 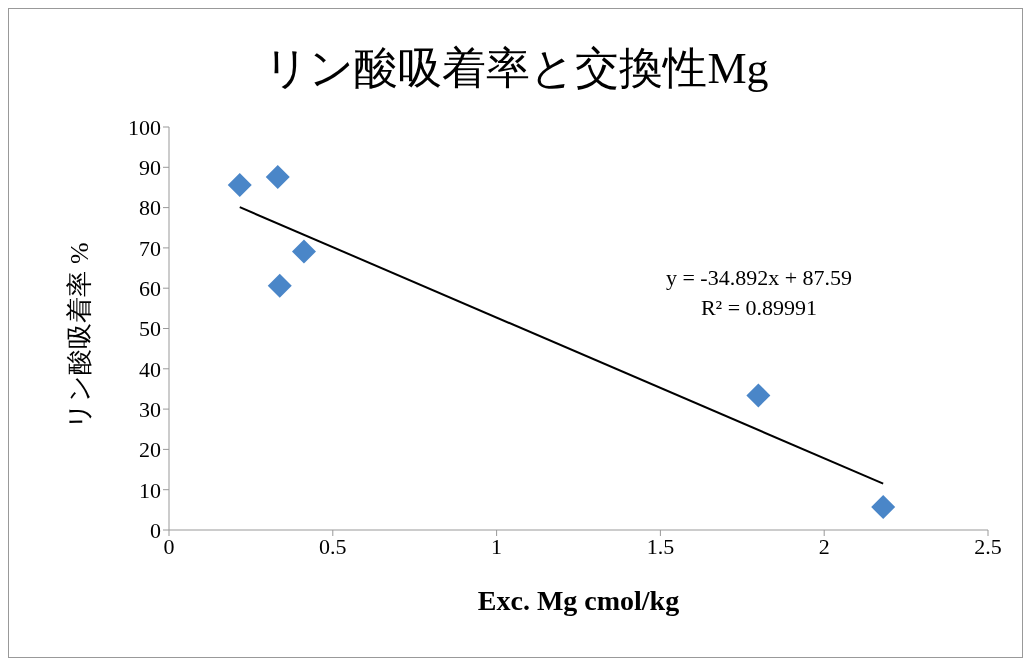 I want to click on y-tick-label: 100, so click(x=144, y=127).